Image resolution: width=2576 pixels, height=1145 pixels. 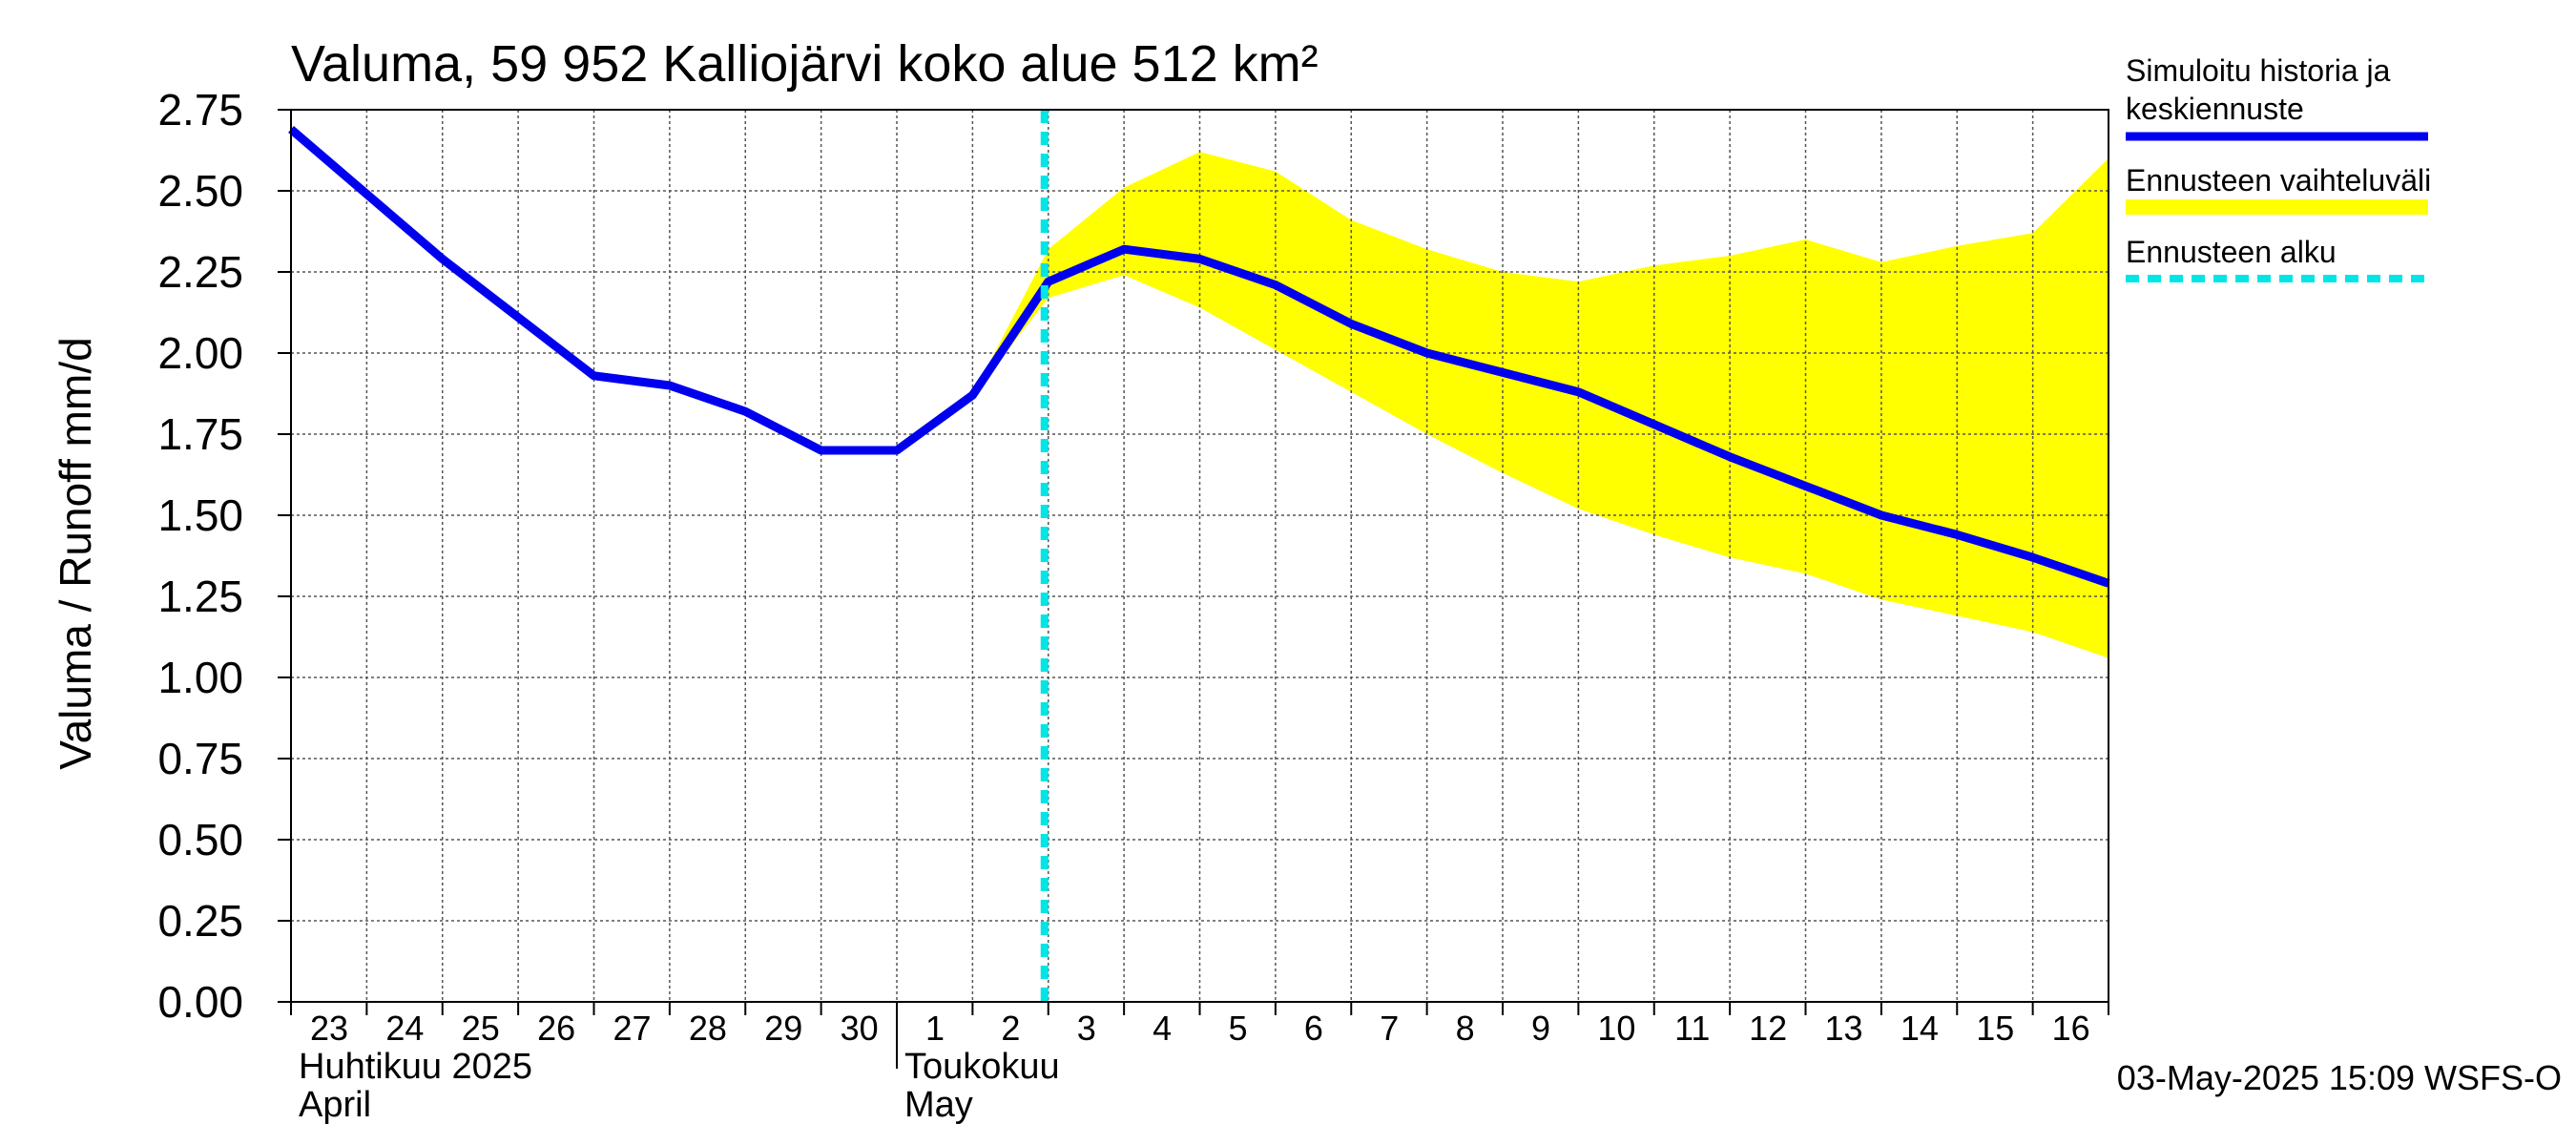 What do you see at coordinates (200, 1002) in the screenshot?
I see `y-tick-label: 0.00` at bounding box center [200, 1002].